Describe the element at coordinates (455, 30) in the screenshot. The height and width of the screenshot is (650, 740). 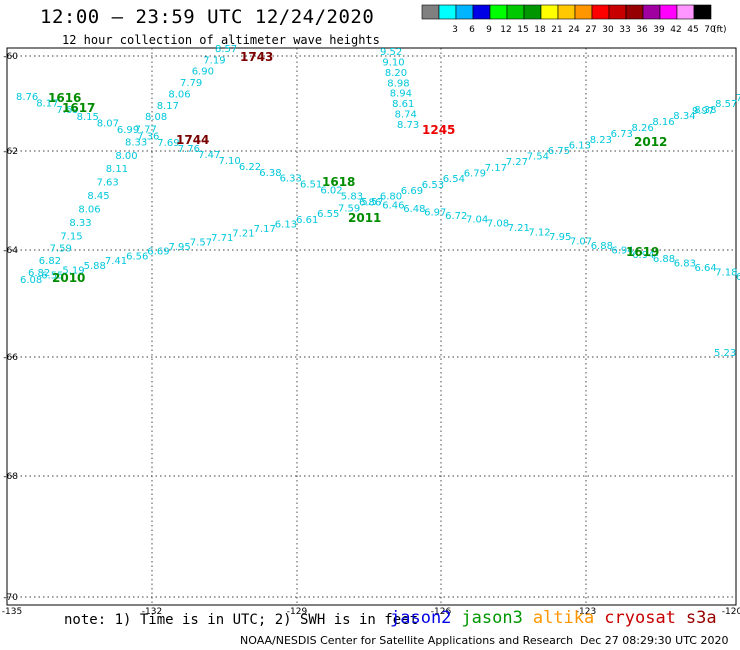
I see `legend-tick: 3` at that location.